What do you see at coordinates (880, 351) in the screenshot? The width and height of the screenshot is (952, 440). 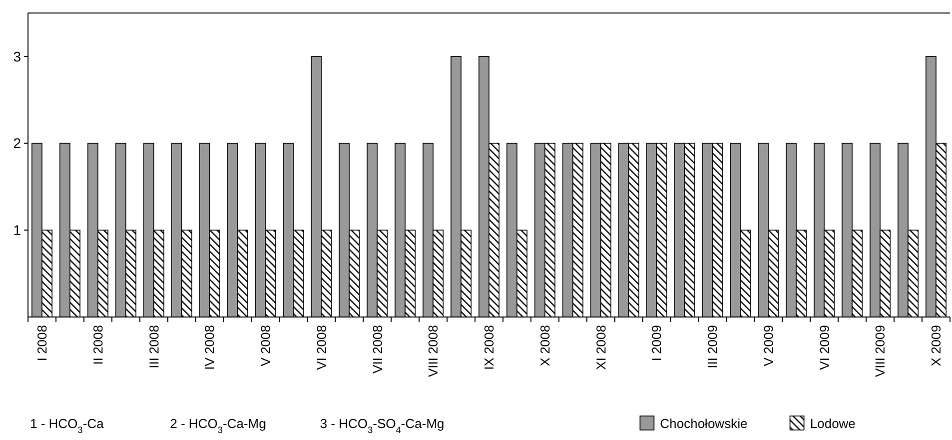 I see `x-tick-label: VIII 2009` at bounding box center [880, 351].